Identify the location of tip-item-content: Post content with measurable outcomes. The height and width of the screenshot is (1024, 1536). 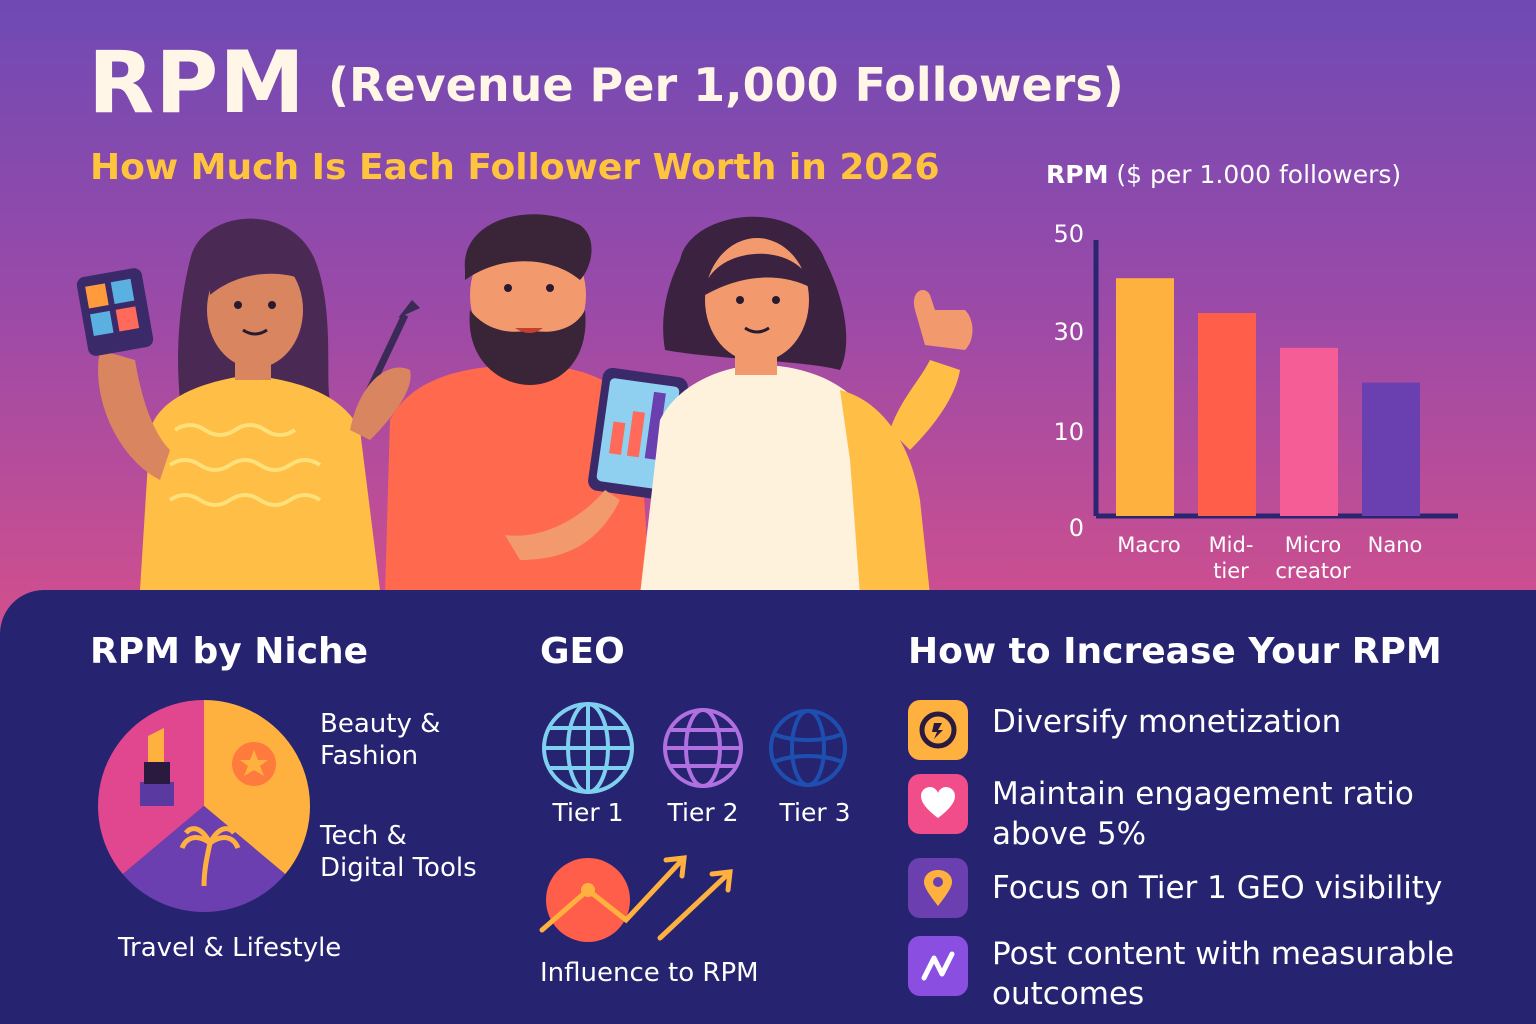
(1208, 974).